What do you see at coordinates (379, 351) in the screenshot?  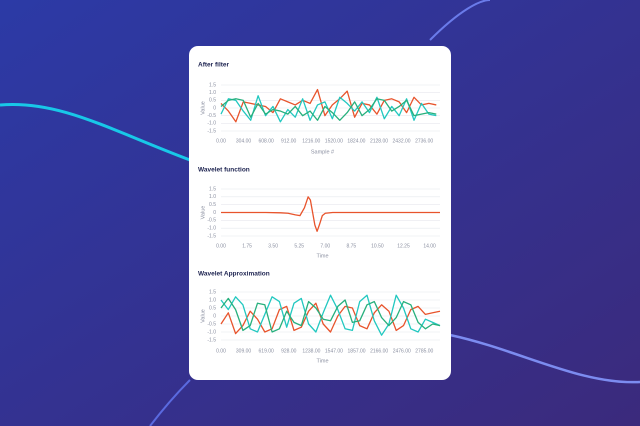 I see `x-tick-label: 2166.00` at bounding box center [379, 351].